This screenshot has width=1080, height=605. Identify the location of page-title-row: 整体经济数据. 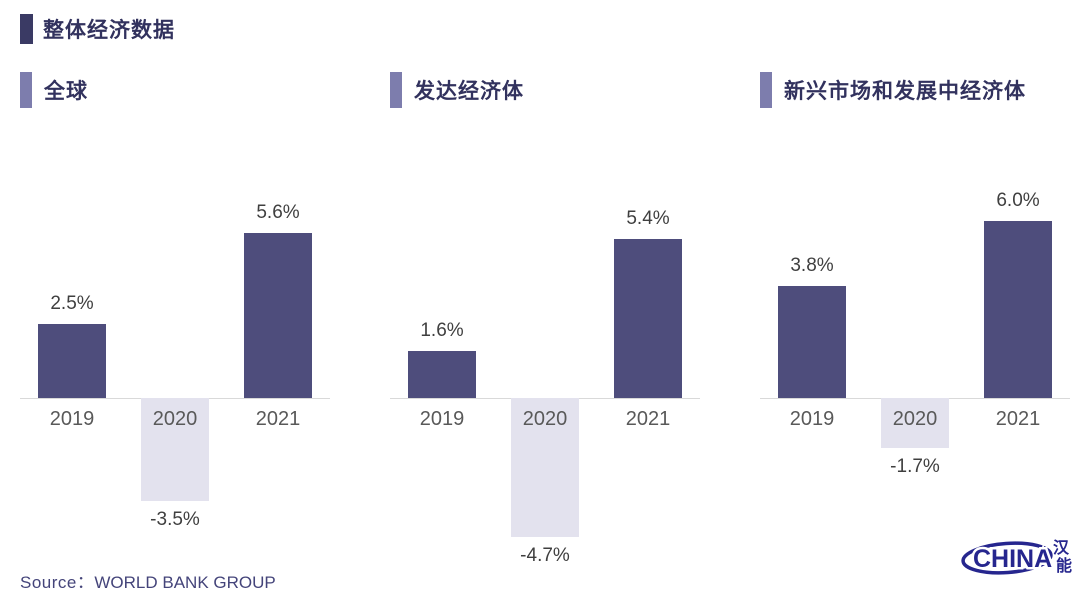
(545, 29).